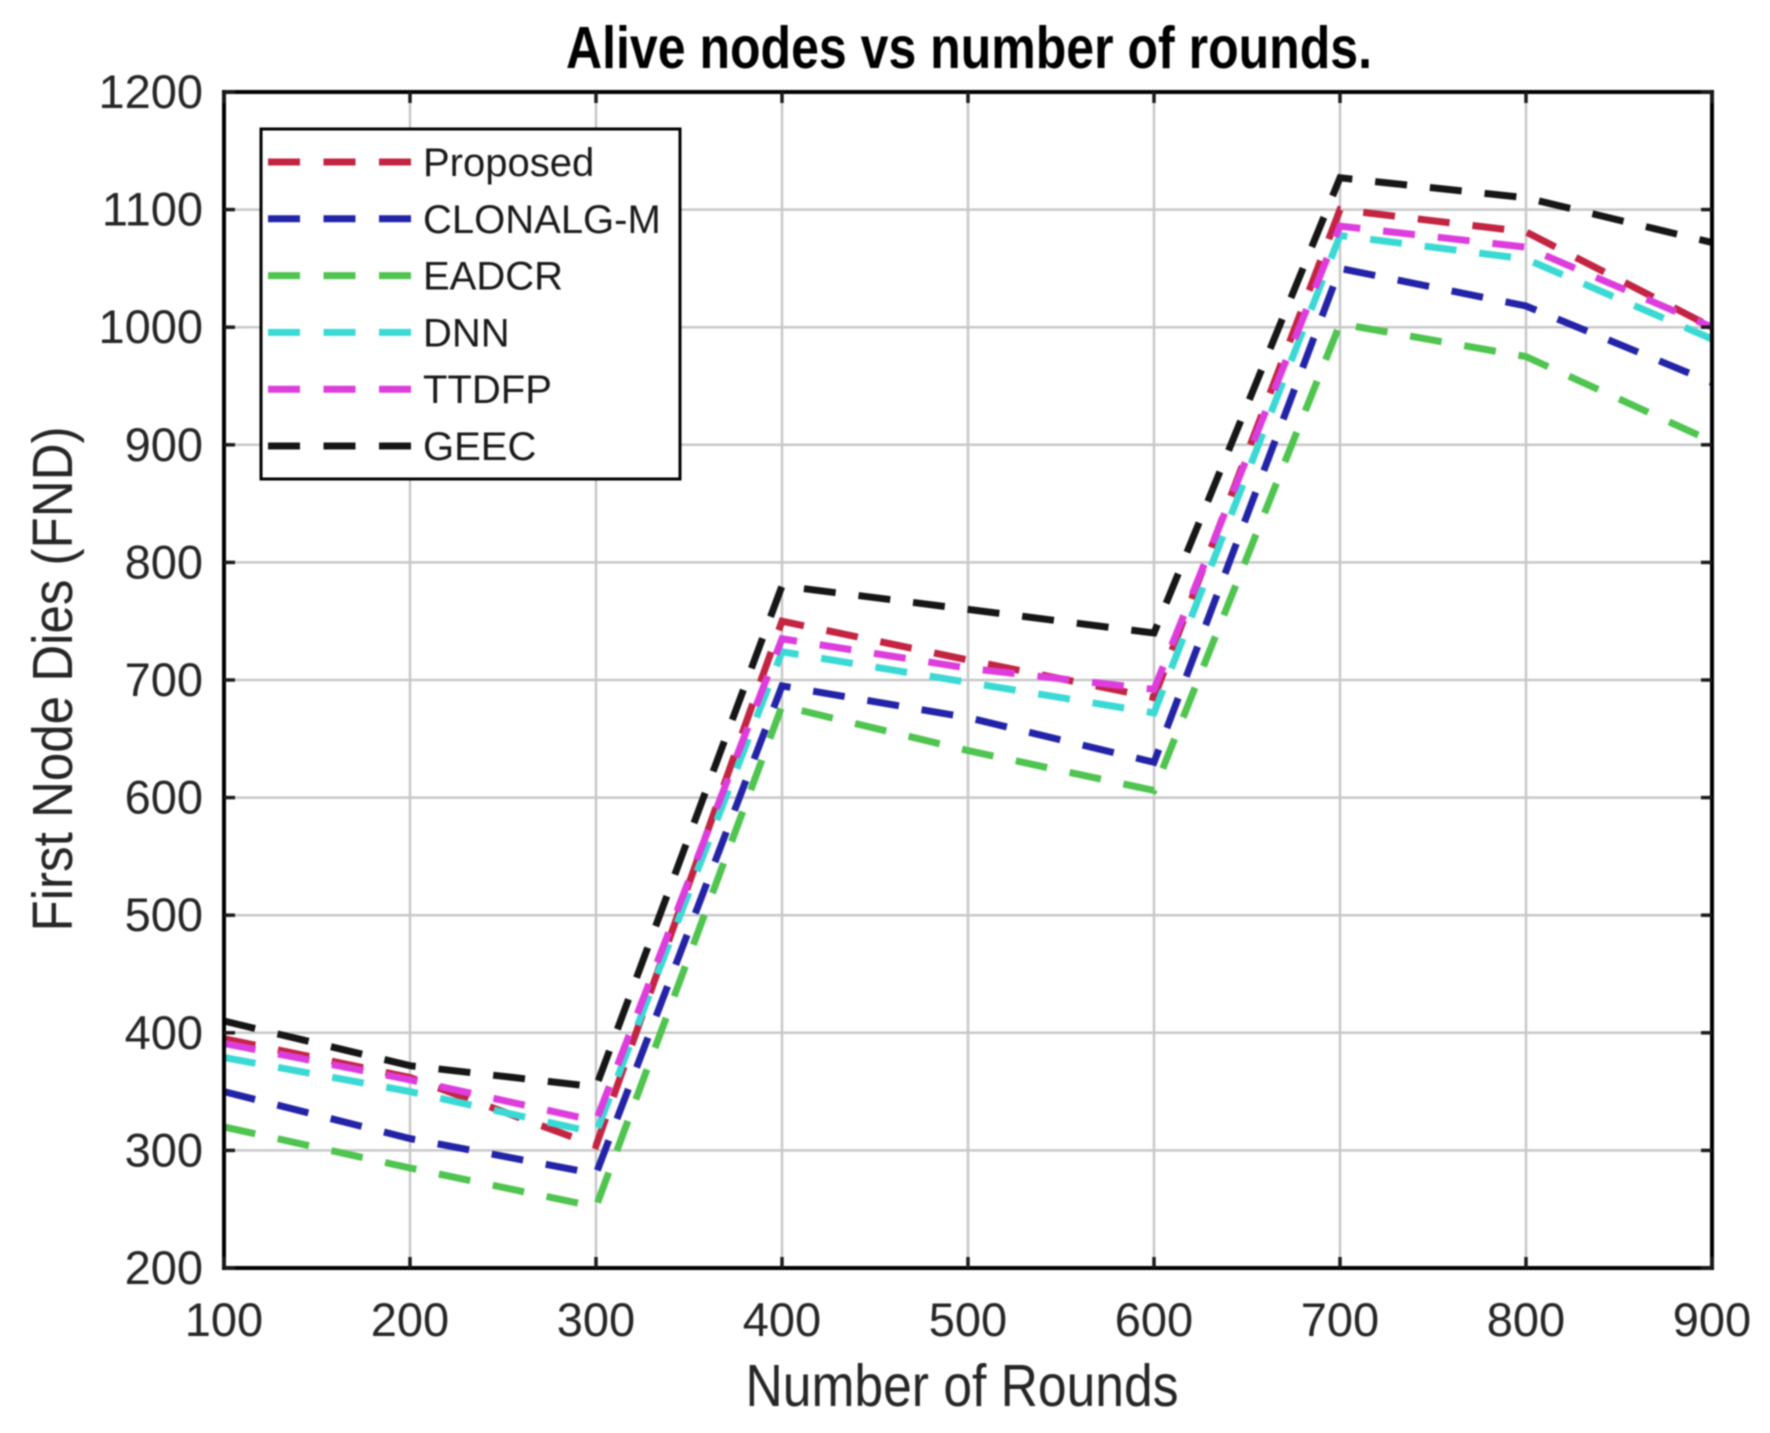 Image resolution: width=1770 pixels, height=1433 pixels. Describe the element at coordinates (962, 1386) in the screenshot. I see `svg-text: Number of Rounds` at that location.